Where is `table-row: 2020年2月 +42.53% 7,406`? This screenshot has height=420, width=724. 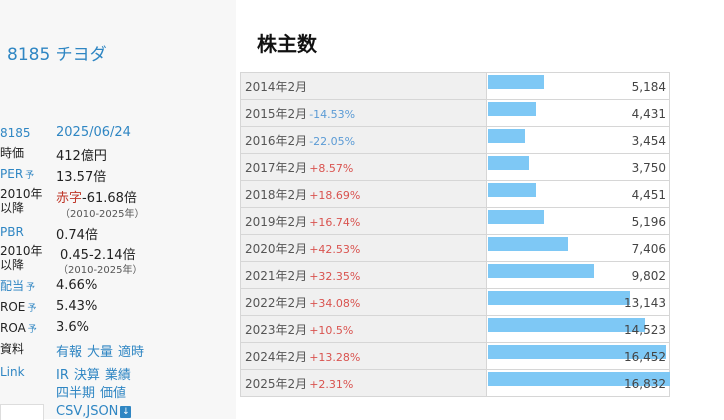 table-row: 2020年2月 +42.53% 7,406 is located at coordinates (455, 248).